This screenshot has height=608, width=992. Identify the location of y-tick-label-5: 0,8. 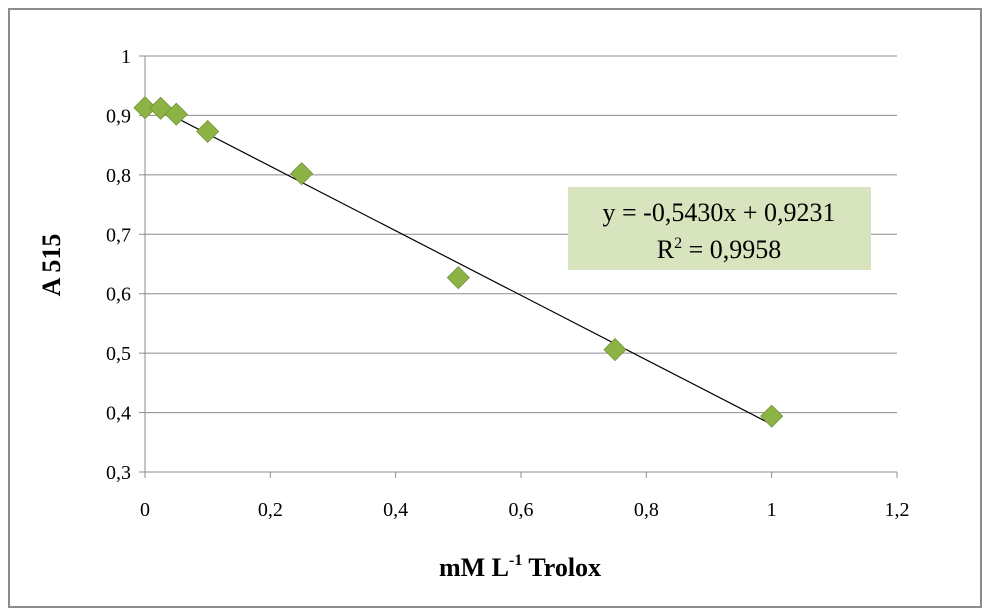
(118, 176).